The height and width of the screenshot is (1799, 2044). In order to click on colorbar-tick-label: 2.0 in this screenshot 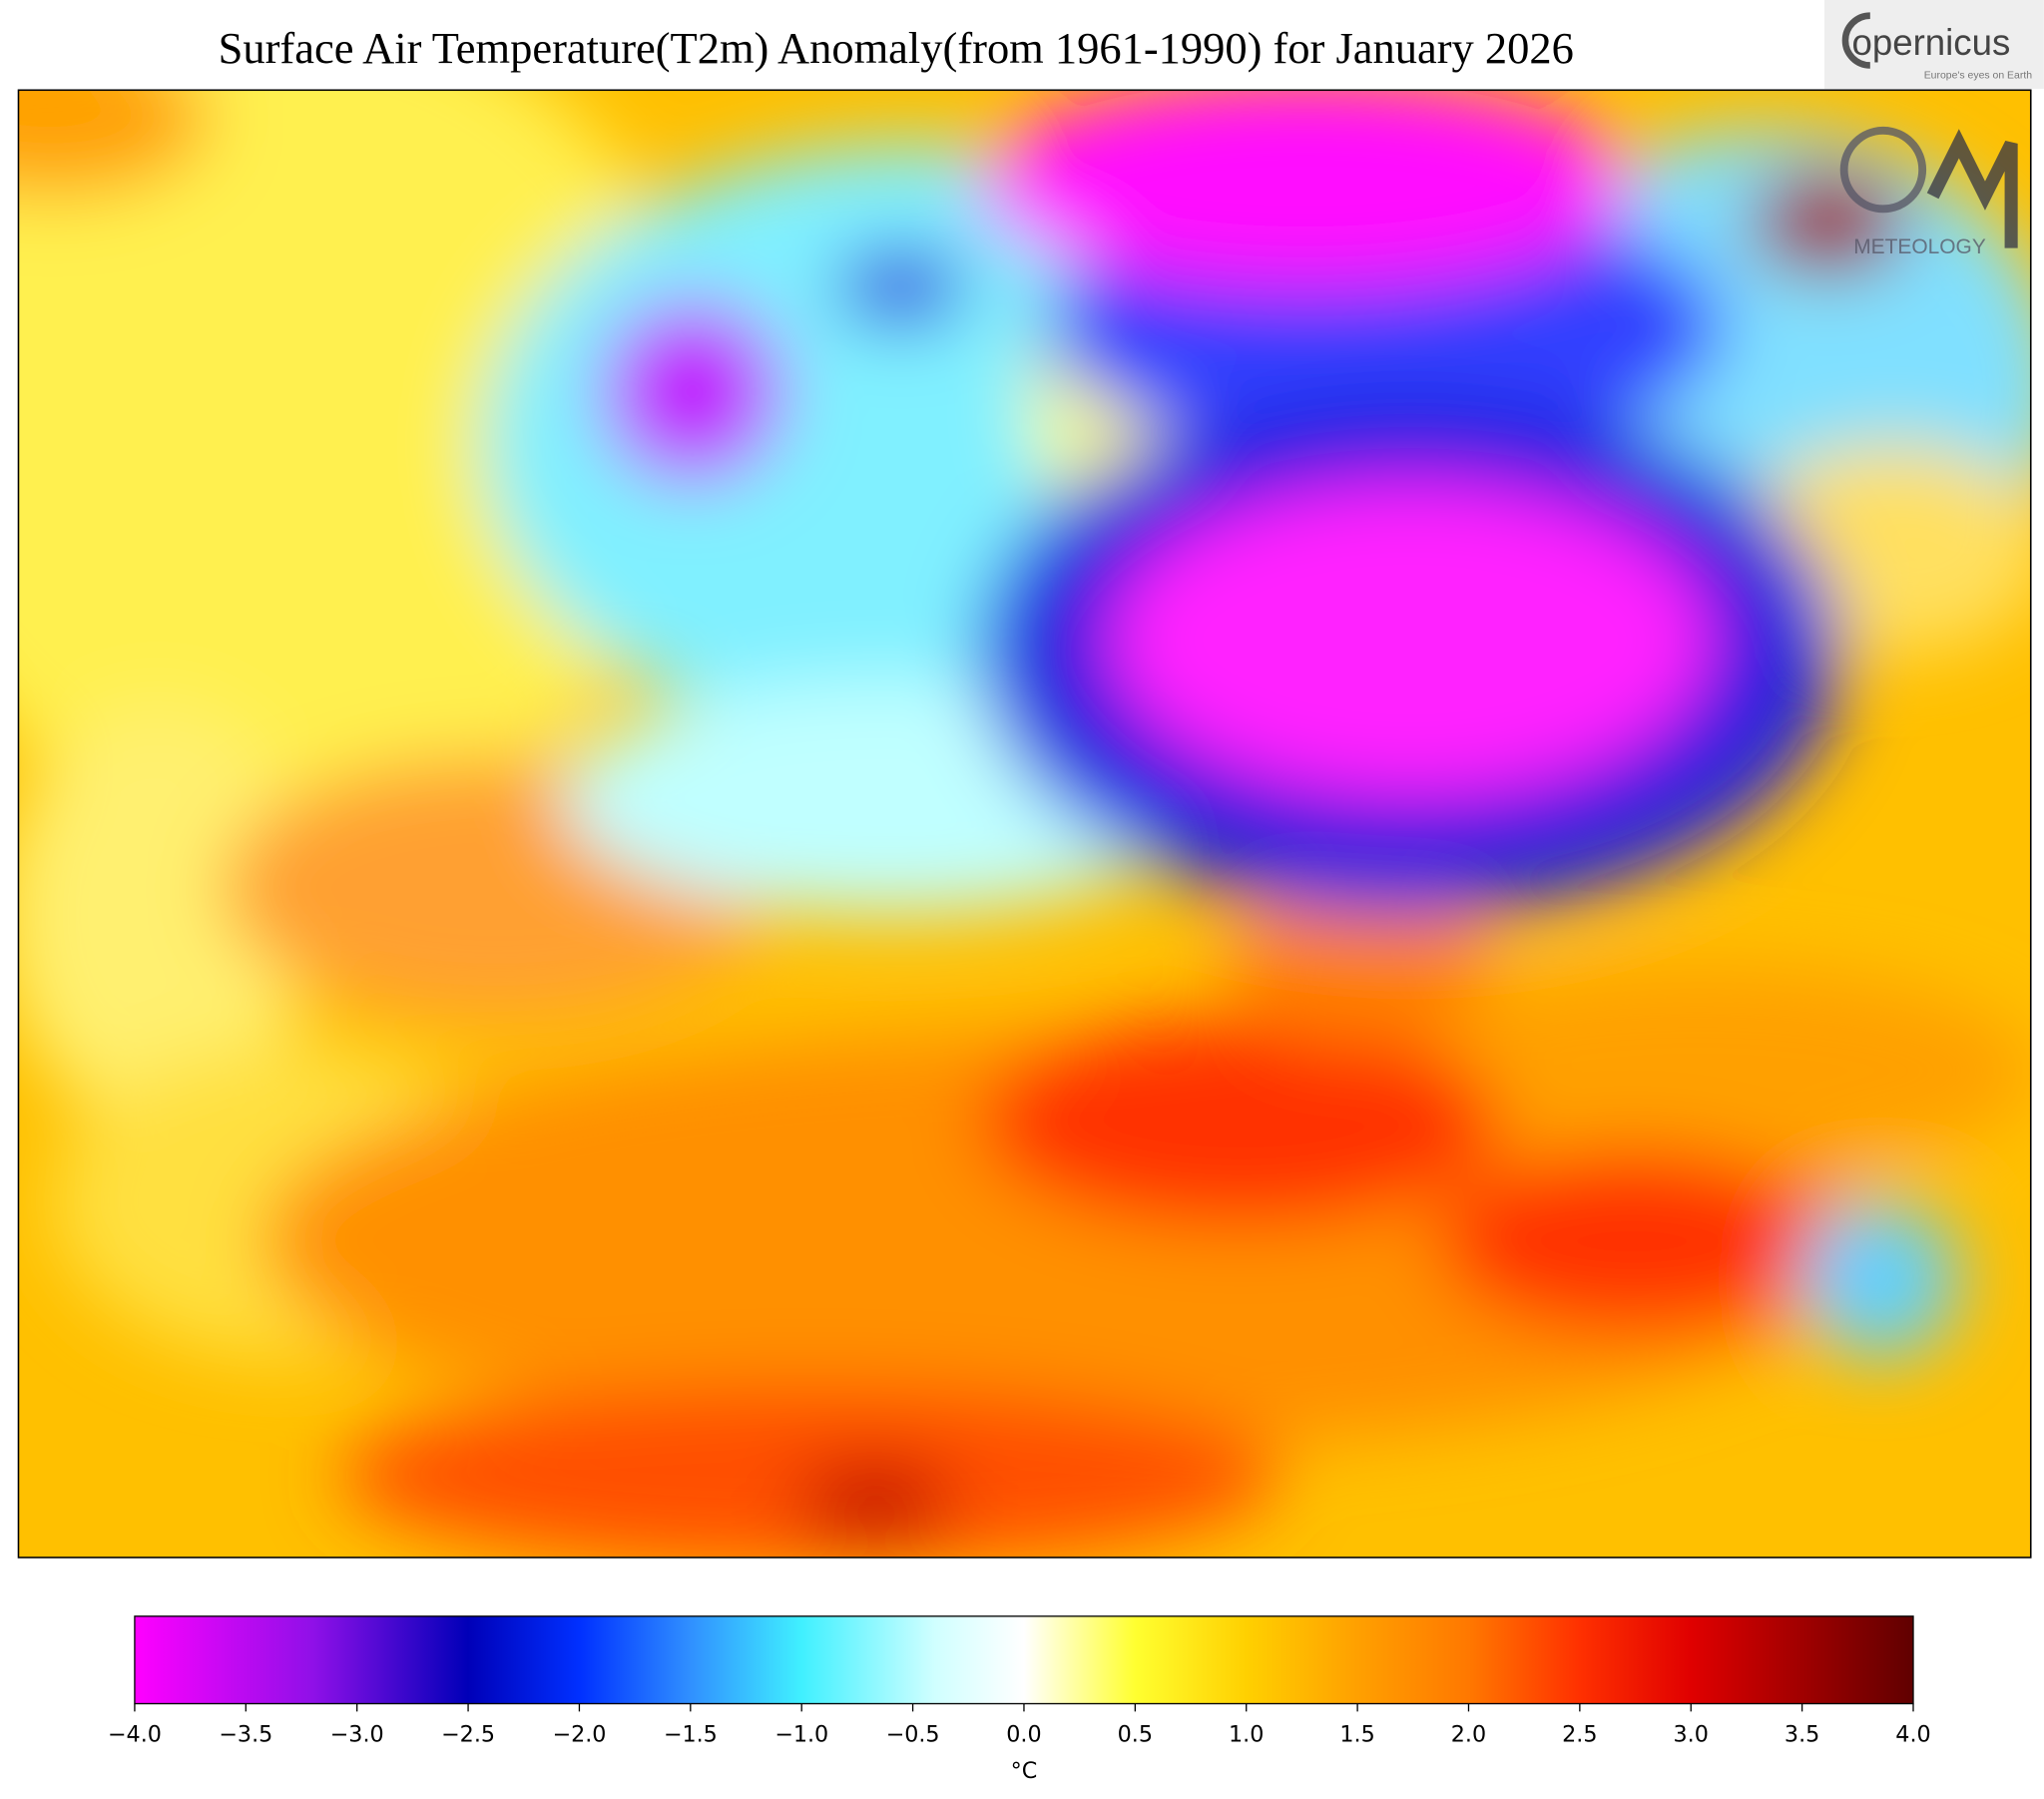, I will do `click(1468, 1734)`.